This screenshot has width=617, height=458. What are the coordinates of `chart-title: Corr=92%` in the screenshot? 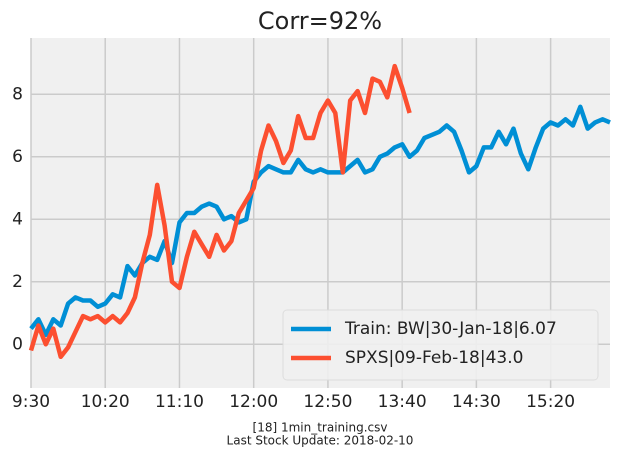 It's located at (320, 21).